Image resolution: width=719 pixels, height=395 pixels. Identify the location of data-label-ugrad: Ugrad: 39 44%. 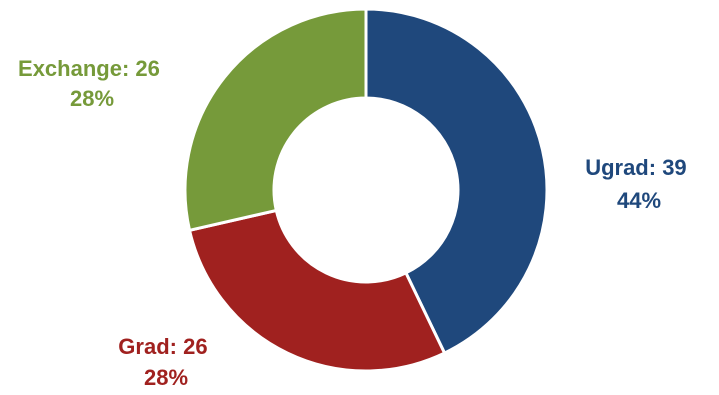
(639, 184).